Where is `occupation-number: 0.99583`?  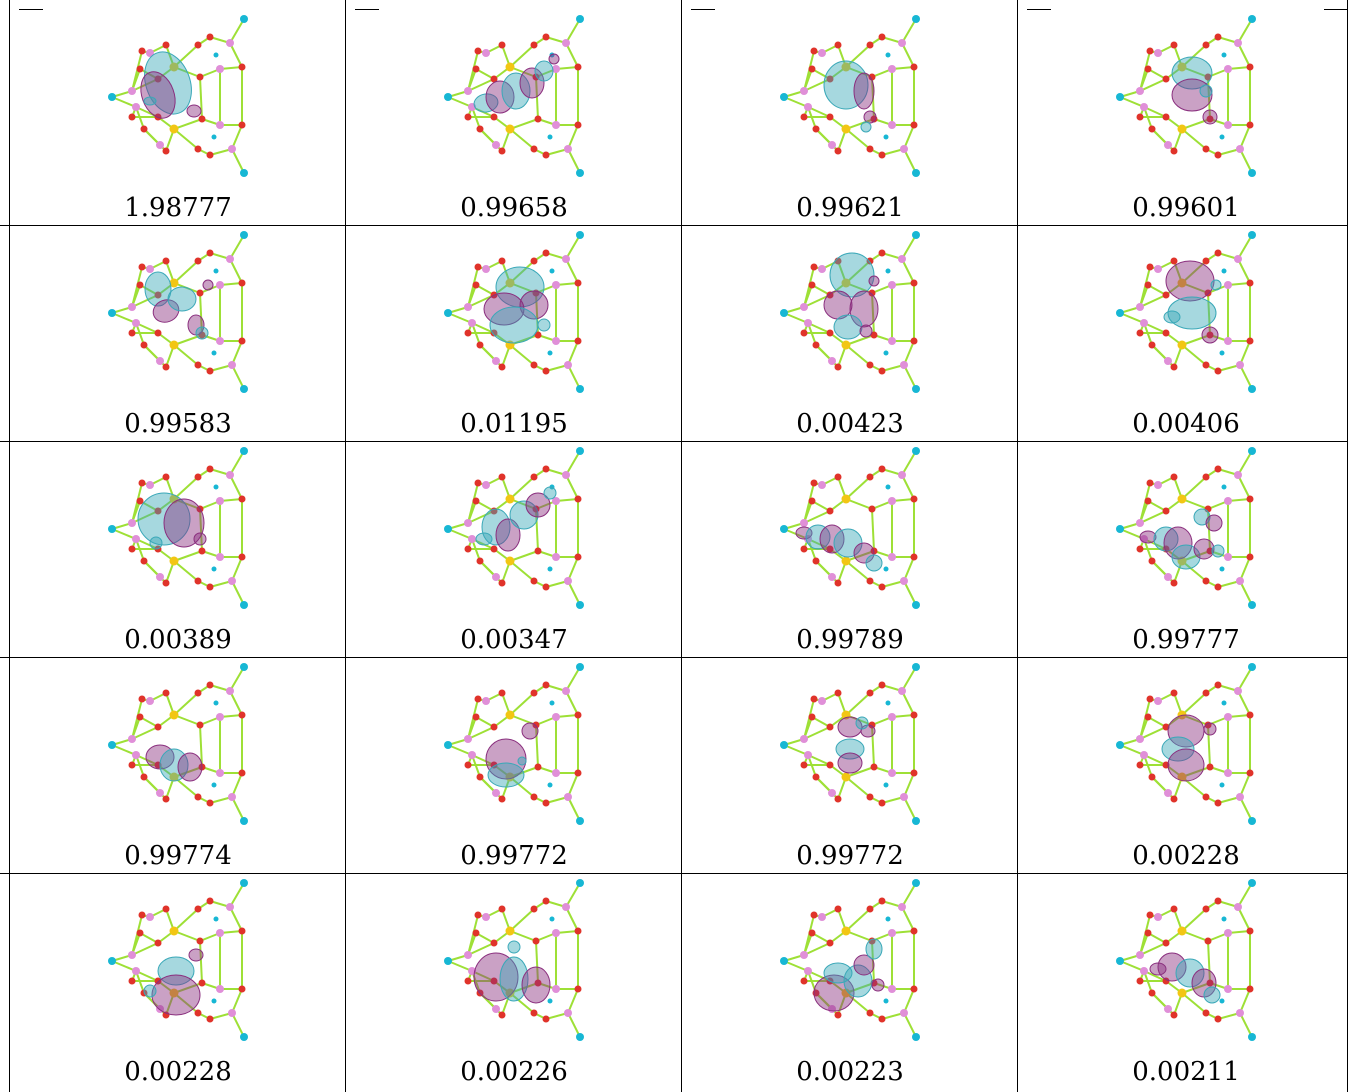
occupation-number: 0.99583 is located at coordinates (178, 424).